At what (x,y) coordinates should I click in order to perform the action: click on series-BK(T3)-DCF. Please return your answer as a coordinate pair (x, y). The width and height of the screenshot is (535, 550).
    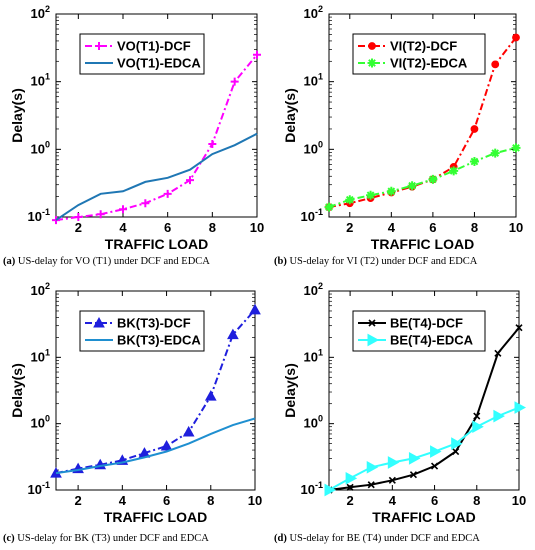
    Looking at the image, I should click on (155, 390).